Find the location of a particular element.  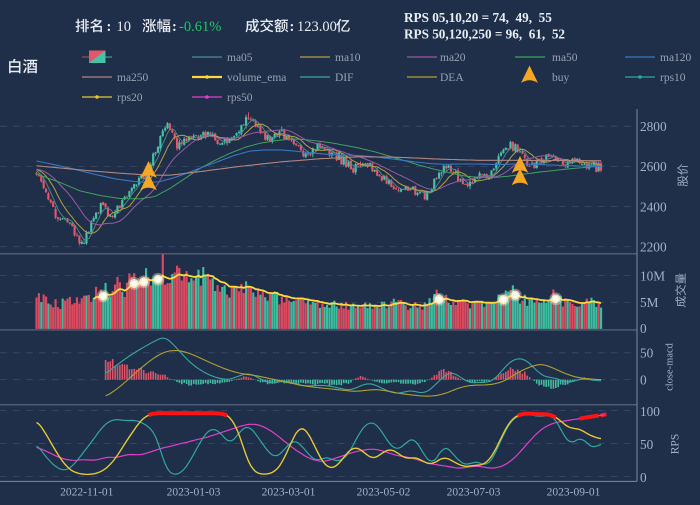

svg-text: volume_ema is located at coordinates (256, 78).